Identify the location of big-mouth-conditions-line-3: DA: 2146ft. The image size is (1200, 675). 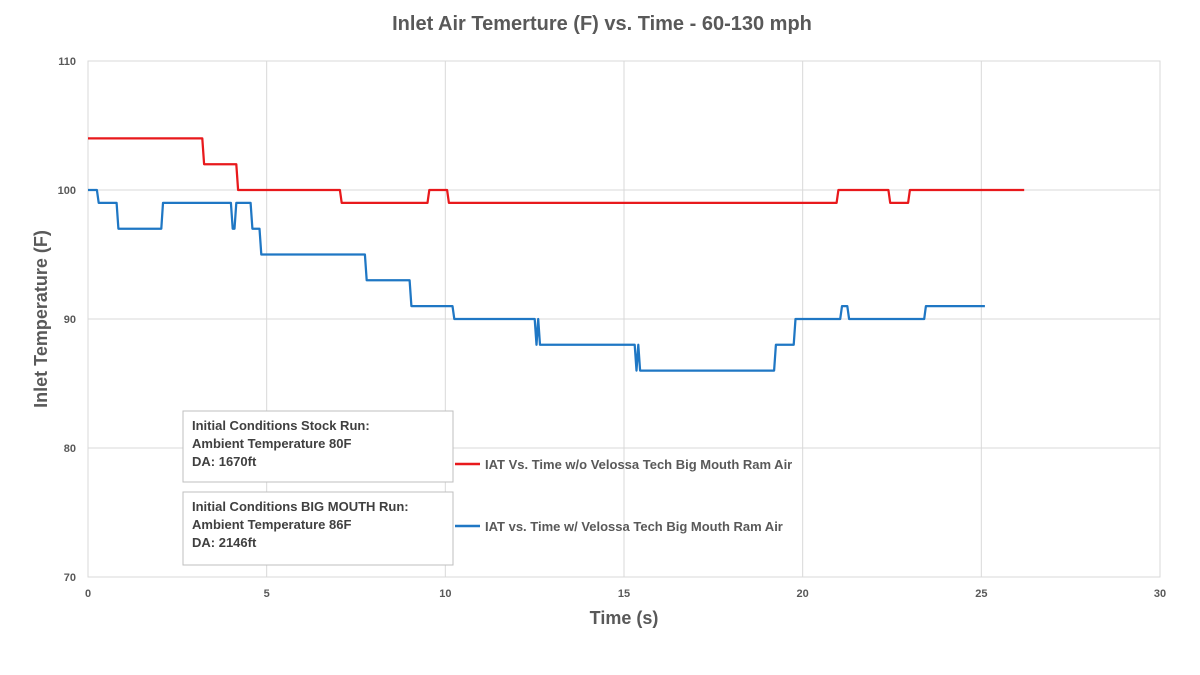
(224, 542).